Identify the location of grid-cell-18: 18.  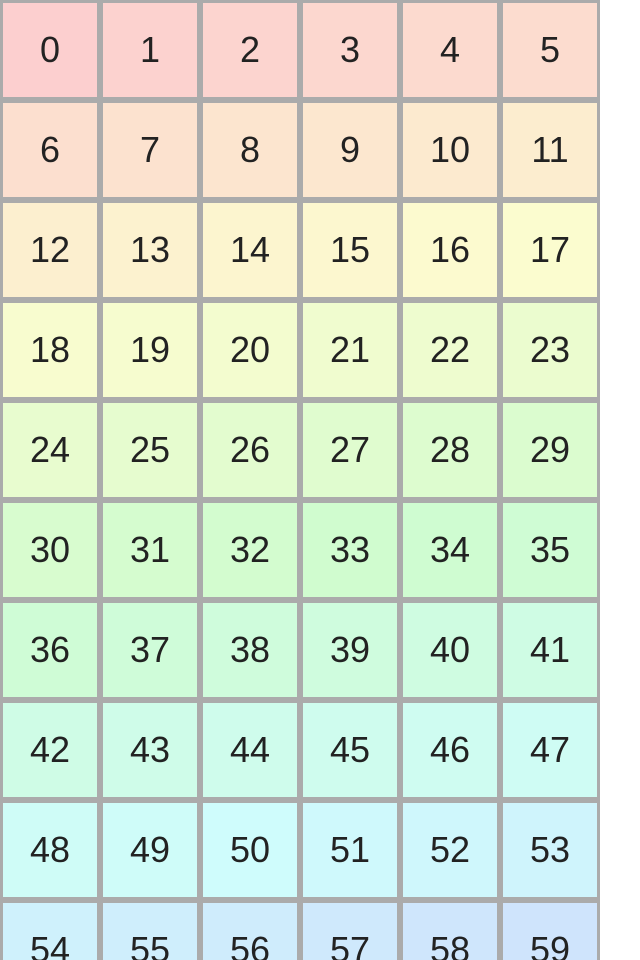
(50, 350).